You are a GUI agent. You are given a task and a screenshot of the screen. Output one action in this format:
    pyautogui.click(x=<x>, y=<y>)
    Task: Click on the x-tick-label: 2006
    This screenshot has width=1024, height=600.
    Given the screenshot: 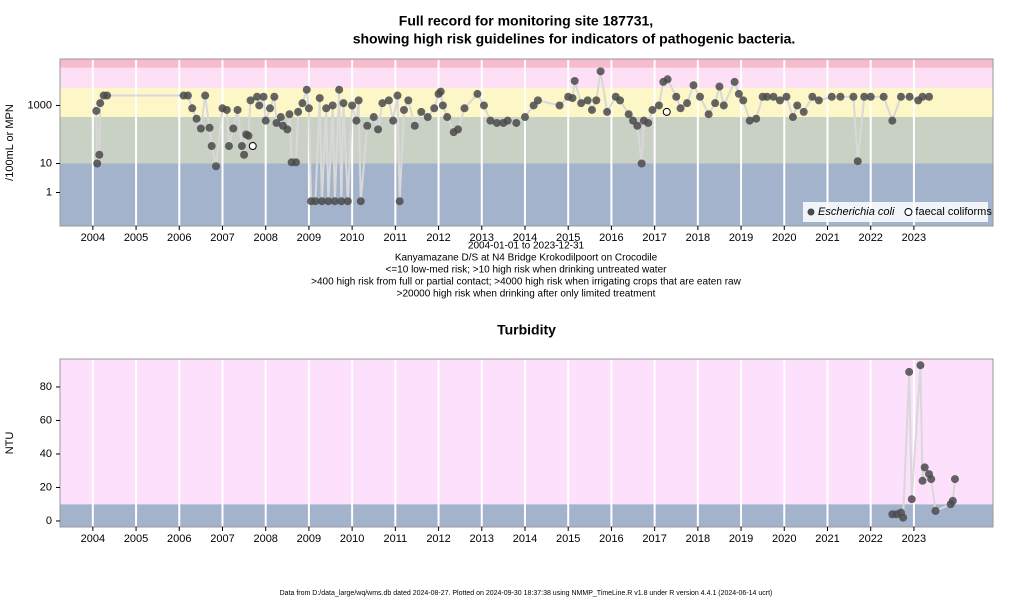 What is the action you would take?
    pyautogui.click(x=179, y=539)
    